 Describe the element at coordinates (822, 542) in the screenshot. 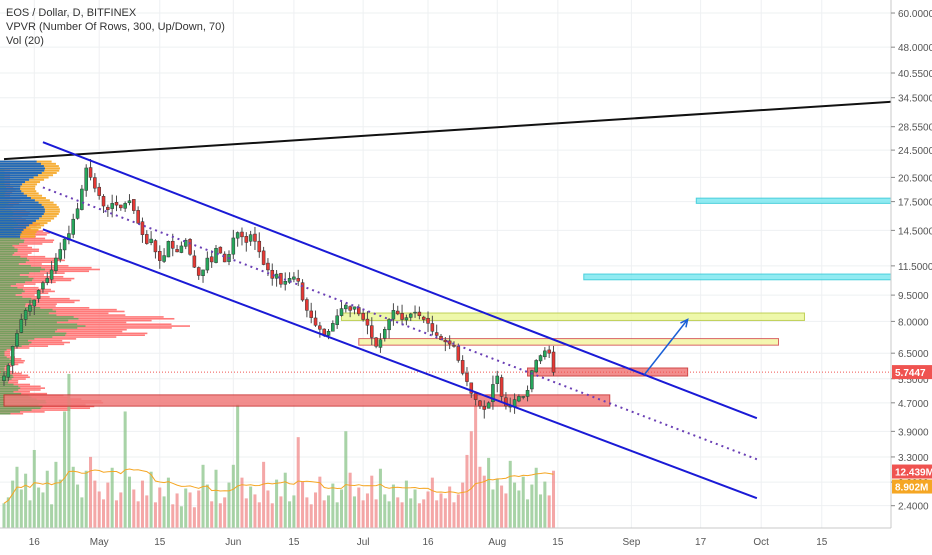

I see `time-tick-label: 15` at that location.